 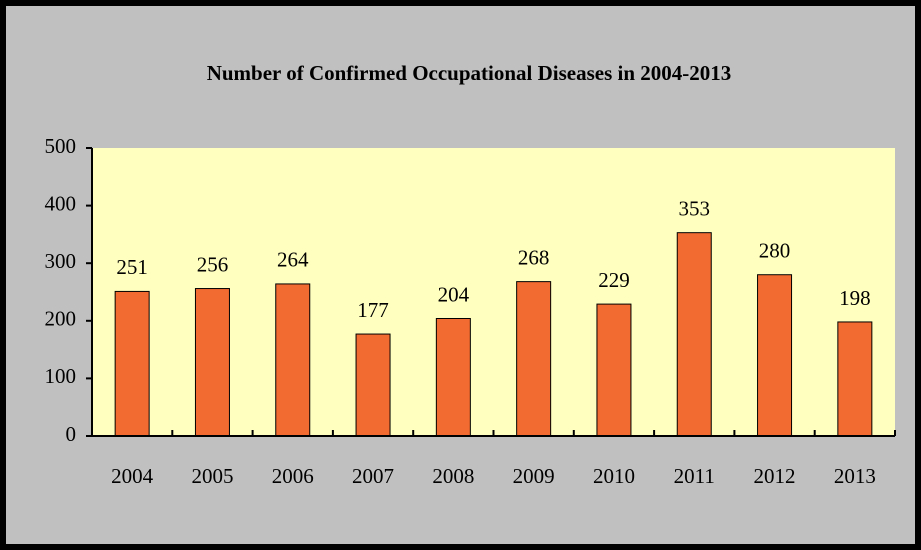 What do you see at coordinates (293, 476) in the screenshot?
I see `x-tick-label: 2006` at bounding box center [293, 476].